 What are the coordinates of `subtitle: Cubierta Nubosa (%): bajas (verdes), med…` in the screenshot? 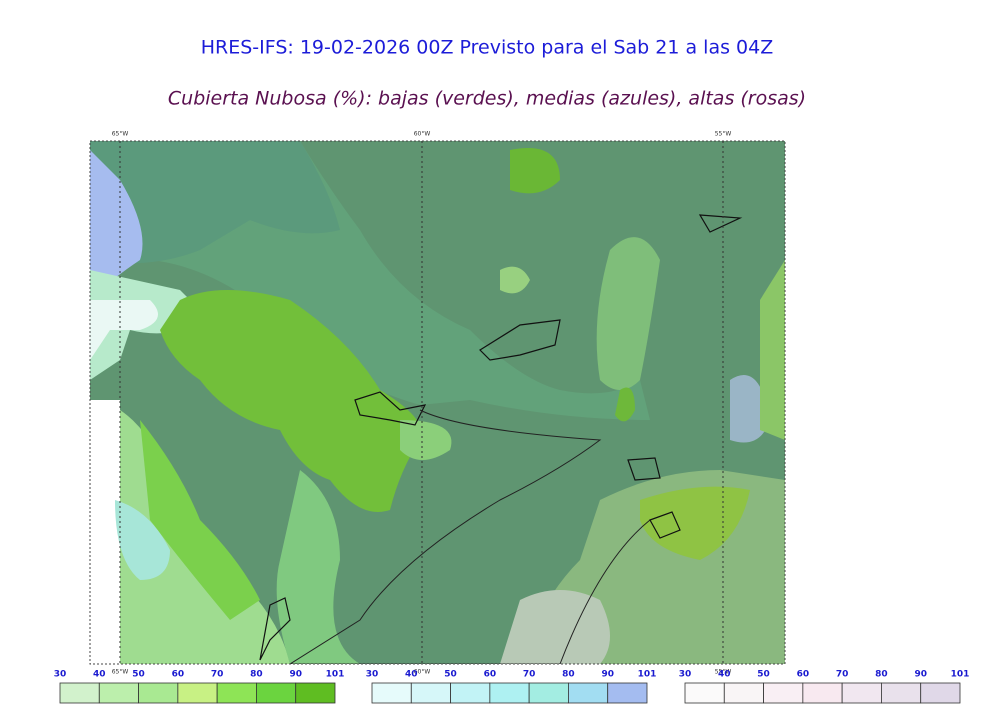 It's located at (487, 99).